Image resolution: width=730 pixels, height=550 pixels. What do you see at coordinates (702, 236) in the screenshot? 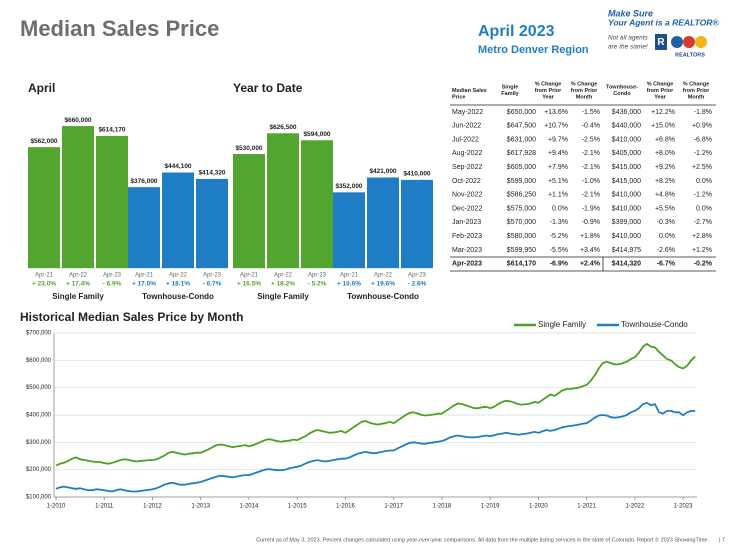
I see `table-cell: +2.8%` at bounding box center [702, 236].